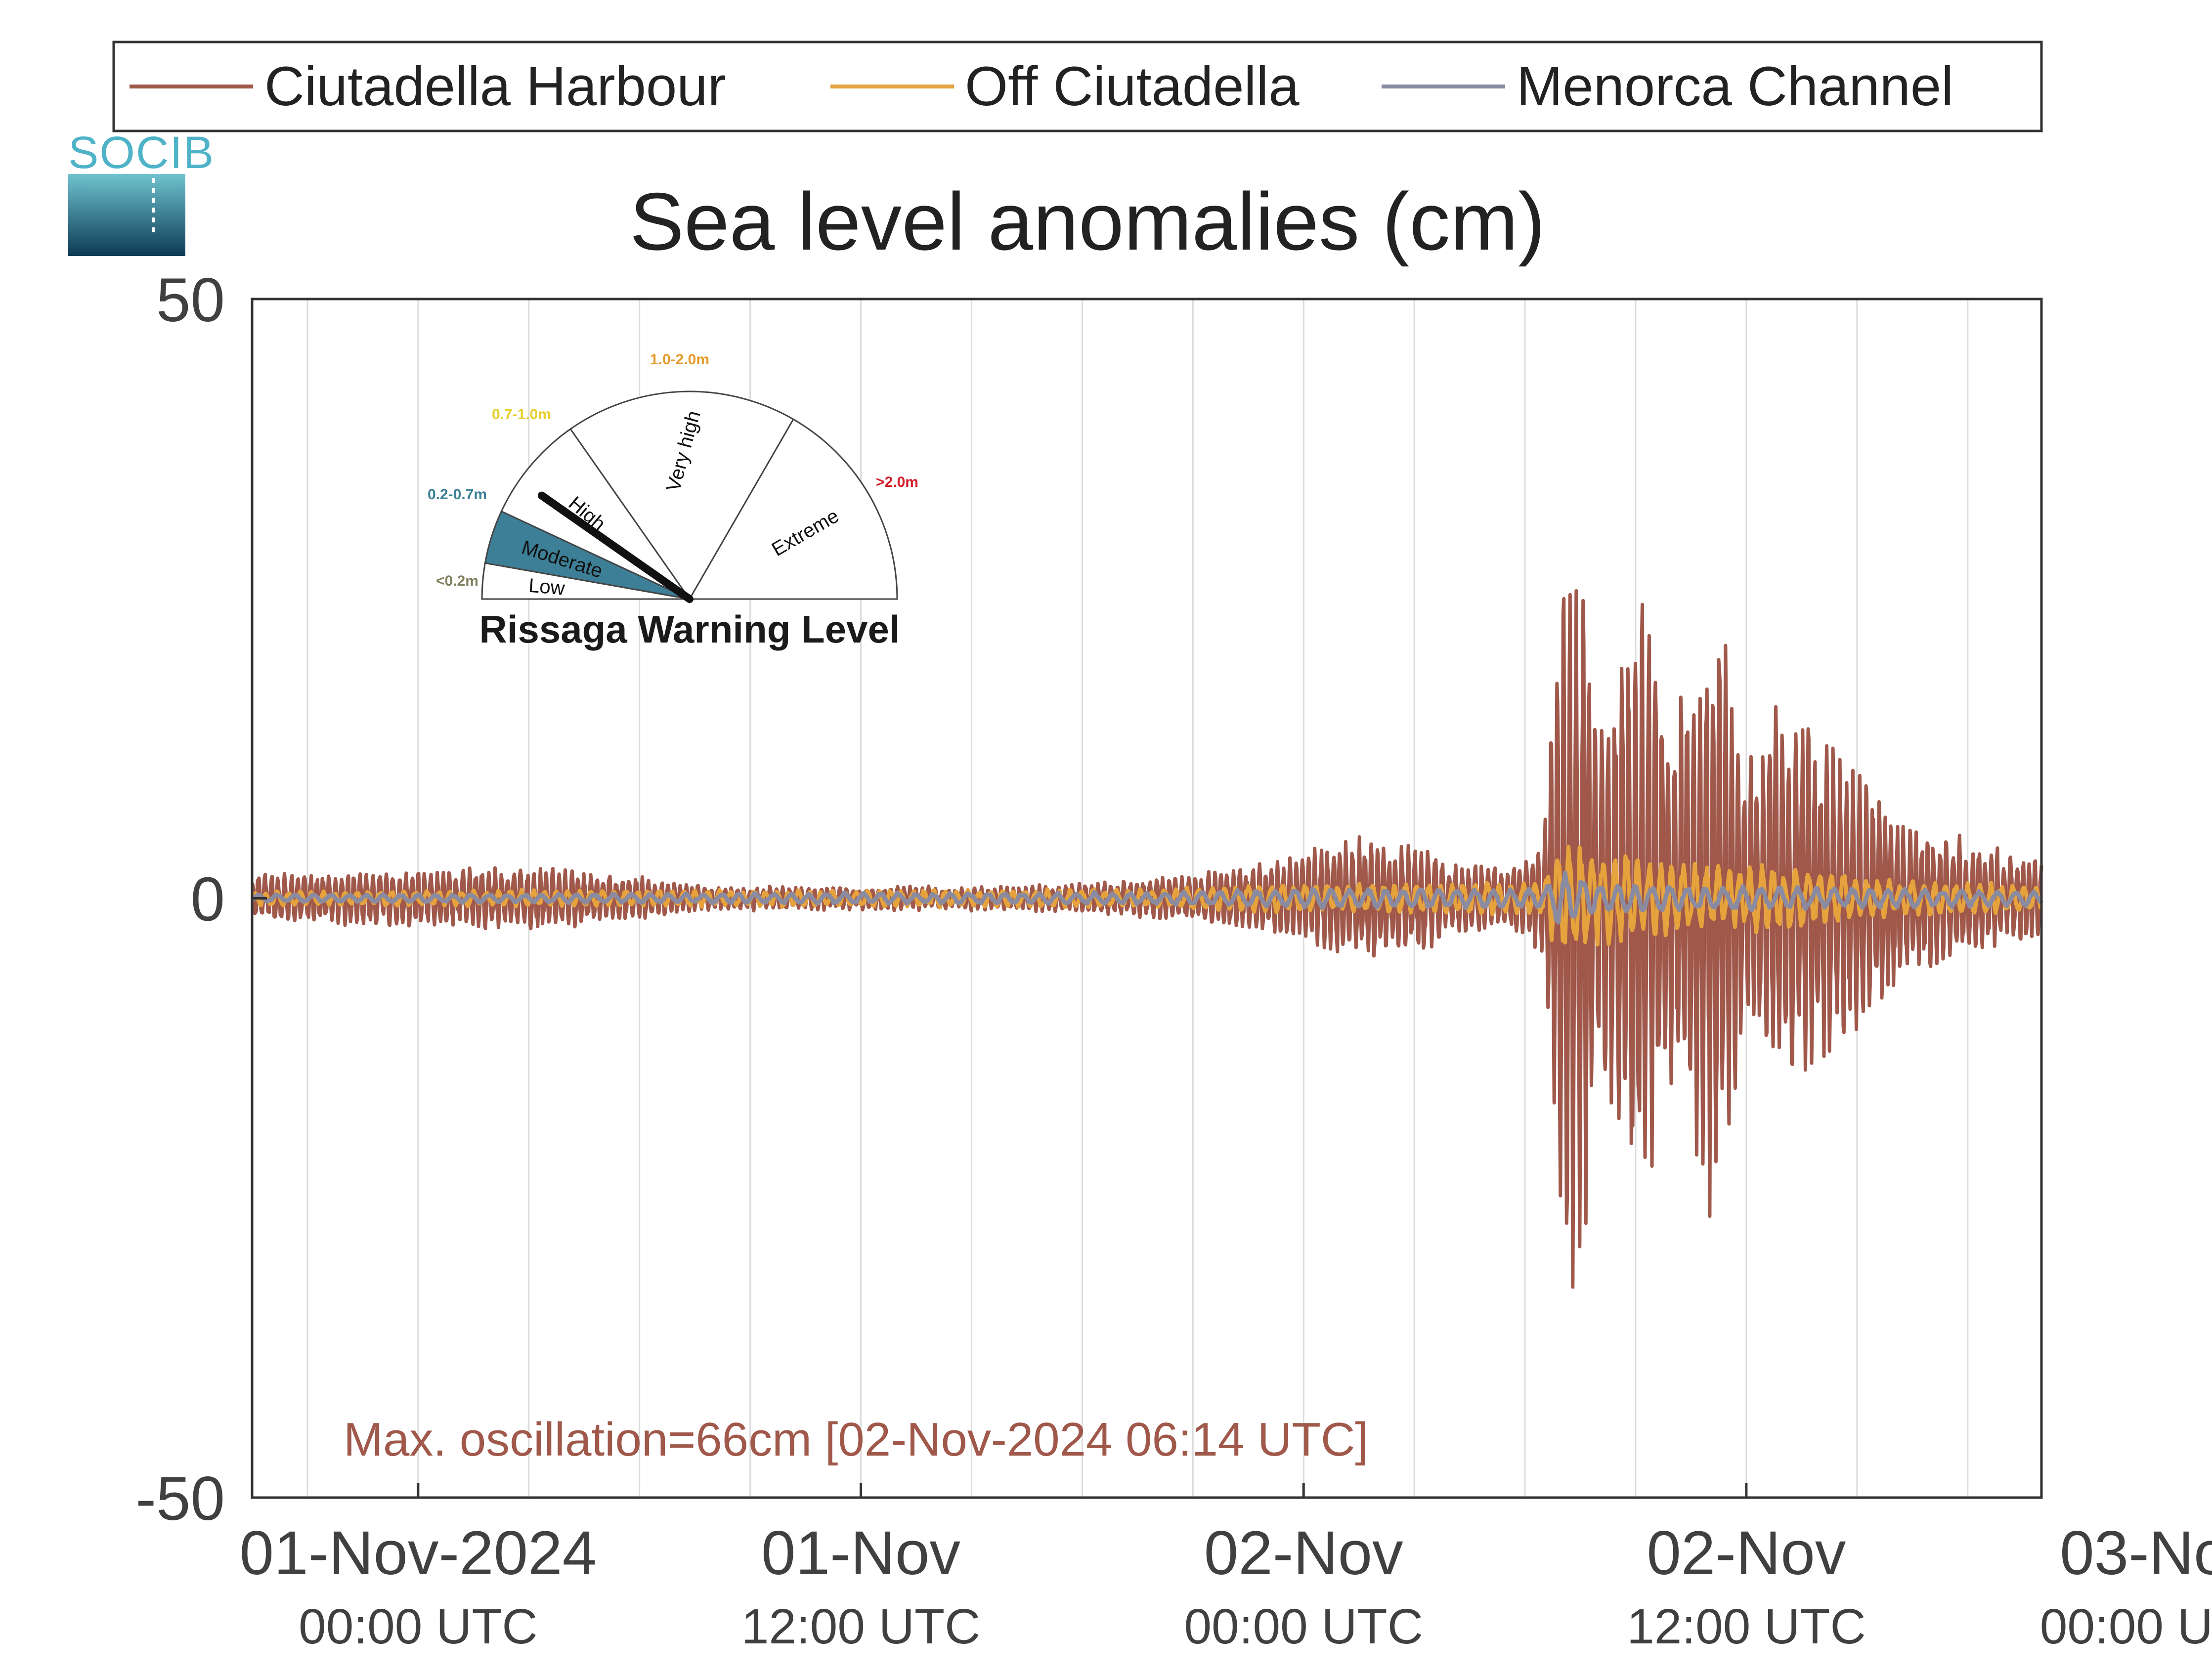 The width and height of the screenshot is (2212, 1678). Describe the element at coordinates (2136, 1553) in the screenshot. I see `x-tick-label-4: 03-Nov` at that location.